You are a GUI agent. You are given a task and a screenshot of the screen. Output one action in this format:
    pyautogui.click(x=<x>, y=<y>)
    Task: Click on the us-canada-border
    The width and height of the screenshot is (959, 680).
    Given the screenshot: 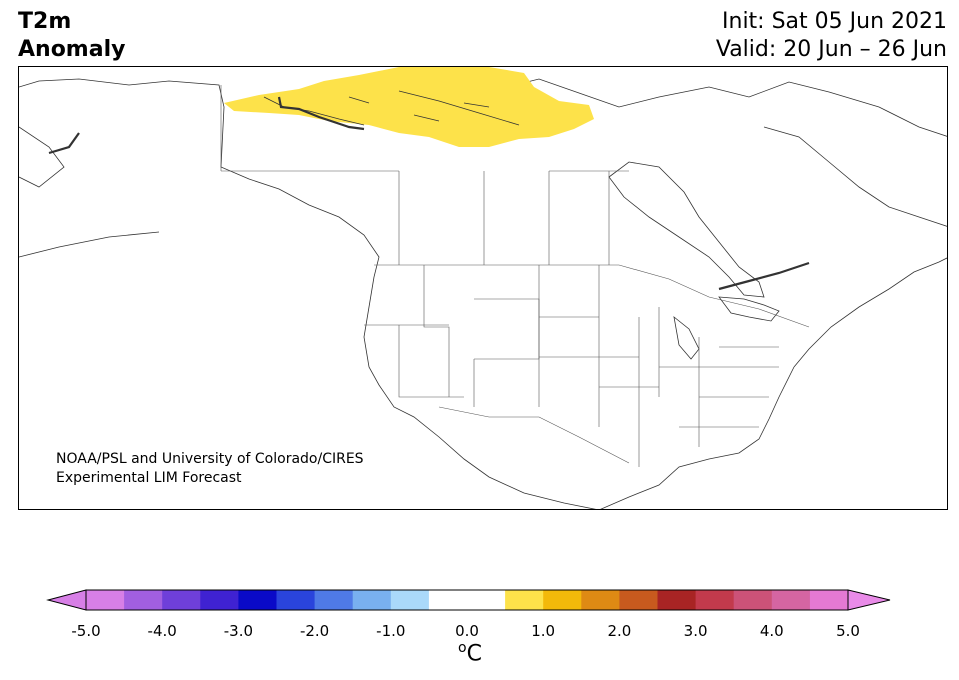 What is the action you would take?
    pyautogui.click(x=592, y=296)
    